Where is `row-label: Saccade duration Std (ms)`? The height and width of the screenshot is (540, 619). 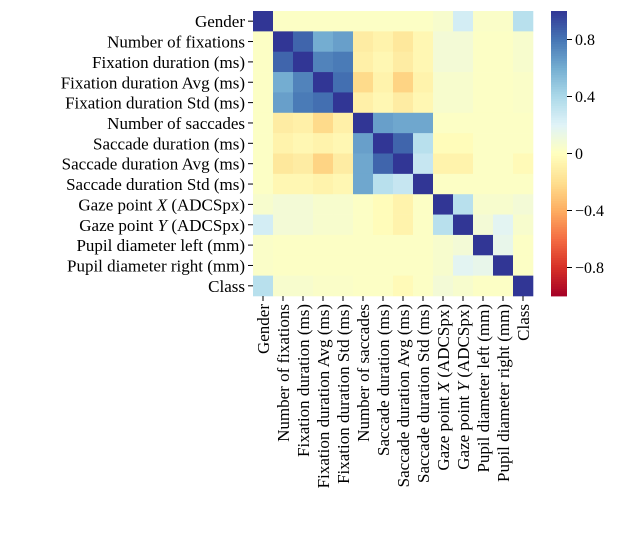
row-label: Saccade duration Std (ms) is located at coordinates (155, 184).